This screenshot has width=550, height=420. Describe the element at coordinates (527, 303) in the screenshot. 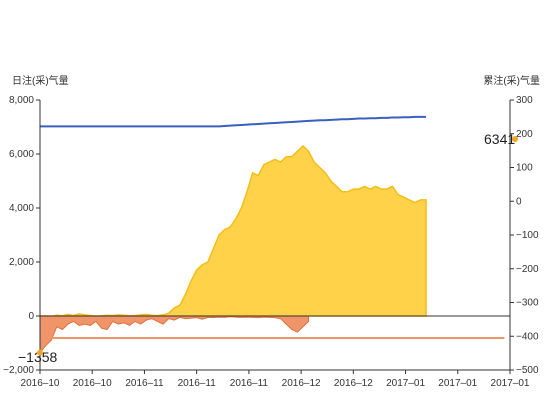

I see `y-right-tick-label: −300` at that location.